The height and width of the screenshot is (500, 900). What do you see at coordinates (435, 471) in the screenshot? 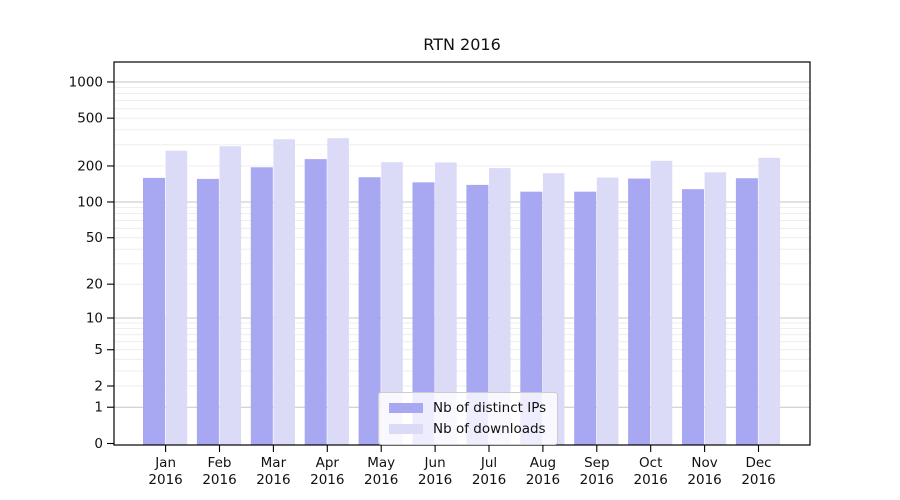
I see `x-tick-label: Jun 2016` at bounding box center [435, 471].